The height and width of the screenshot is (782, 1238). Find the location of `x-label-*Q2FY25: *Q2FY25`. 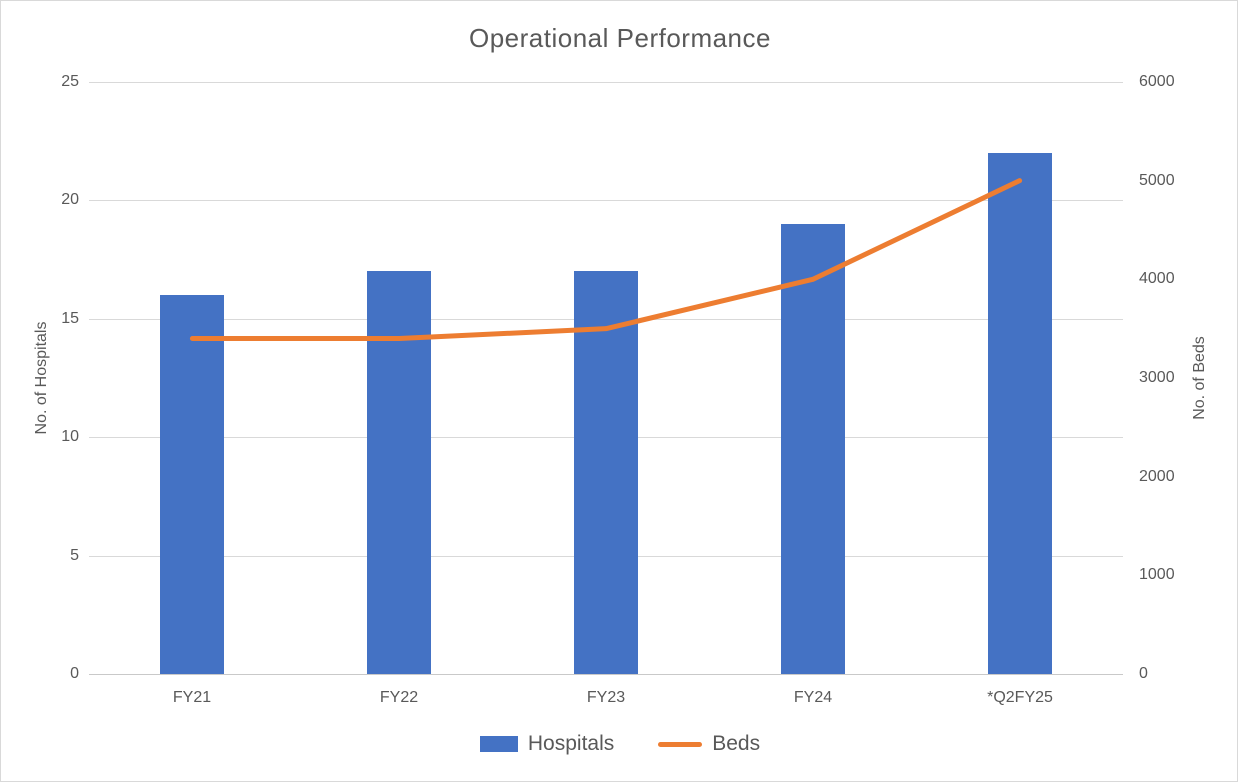

x-label-*Q2FY25: *Q2FY25 is located at coordinates (1020, 697).